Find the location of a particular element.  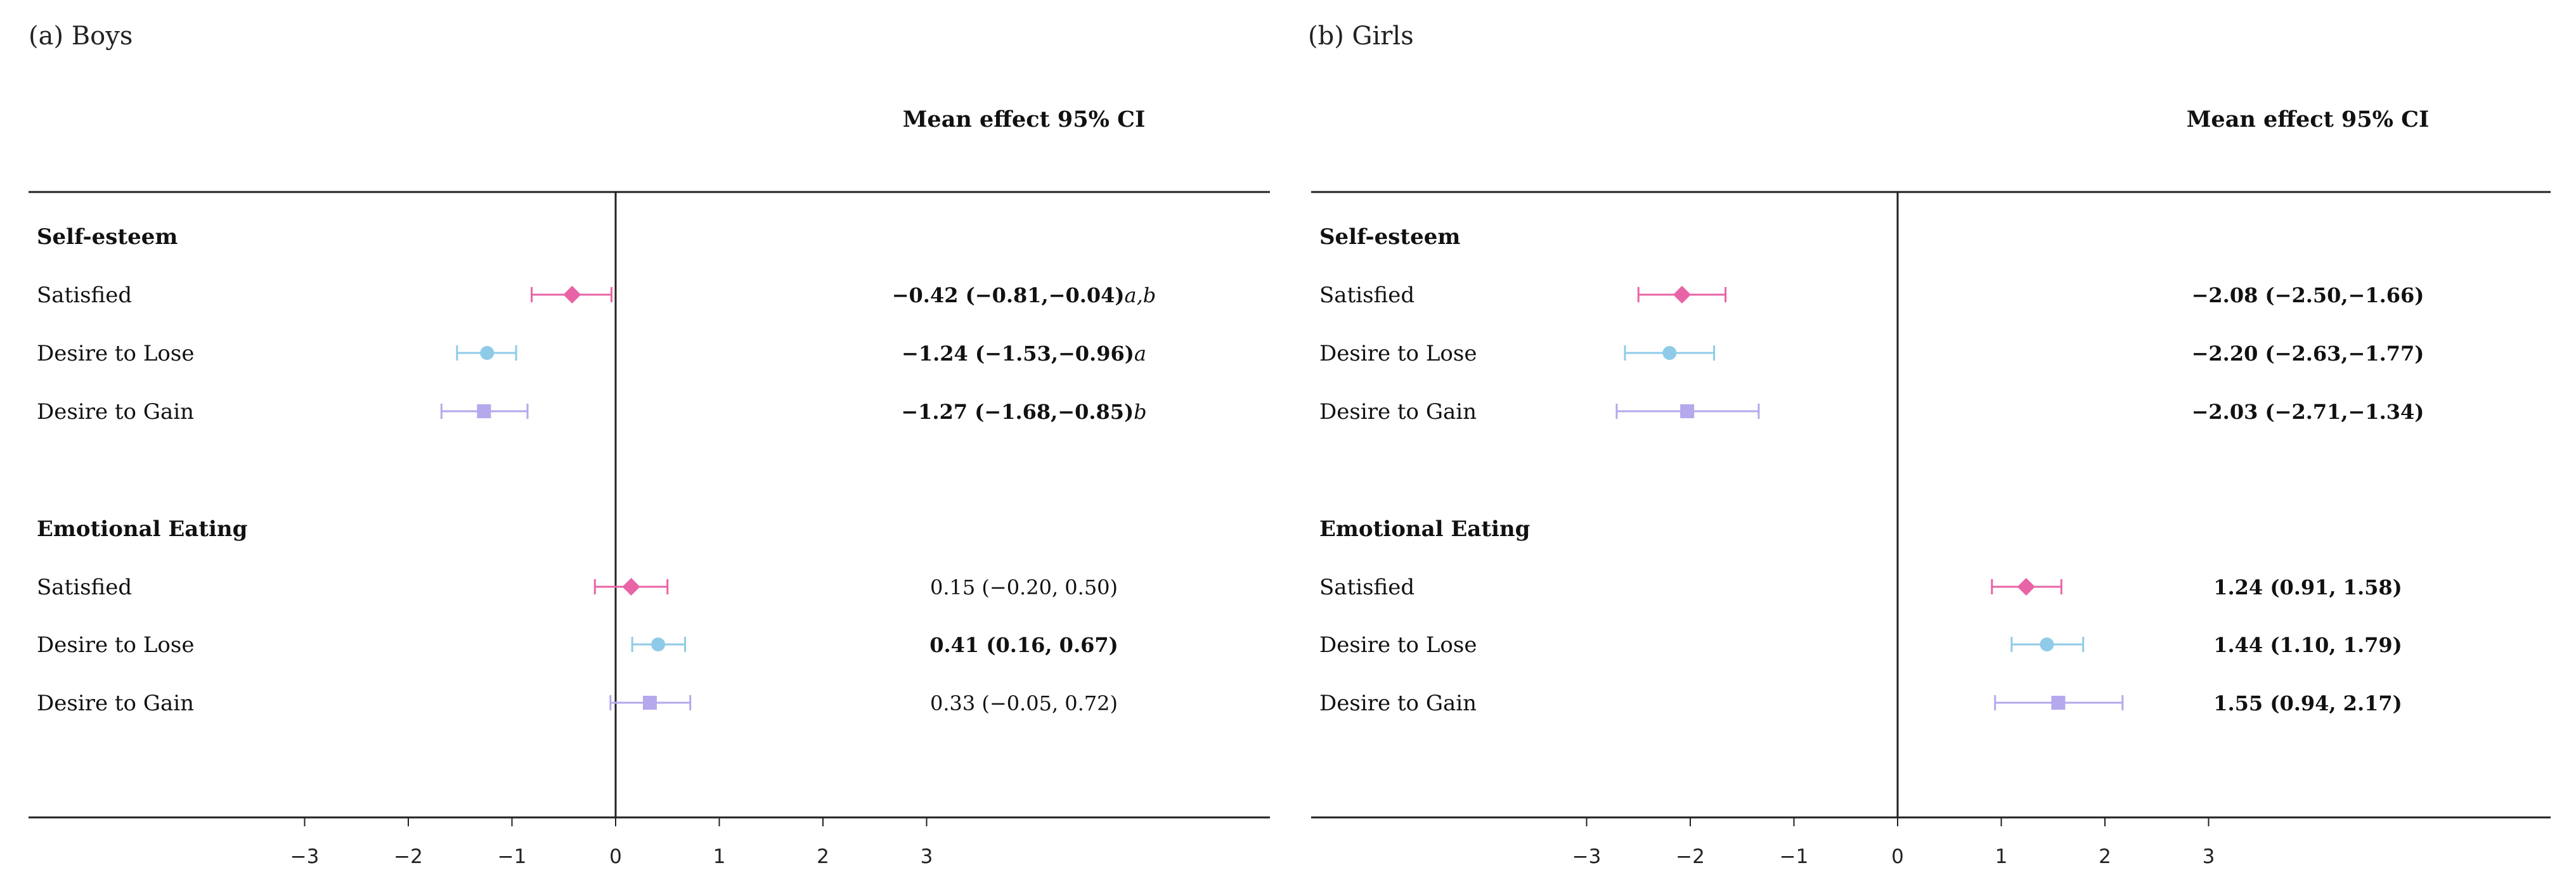

ci-value-text: −2.08 (−2.50,−1.66) is located at coordinates (2308, 295).